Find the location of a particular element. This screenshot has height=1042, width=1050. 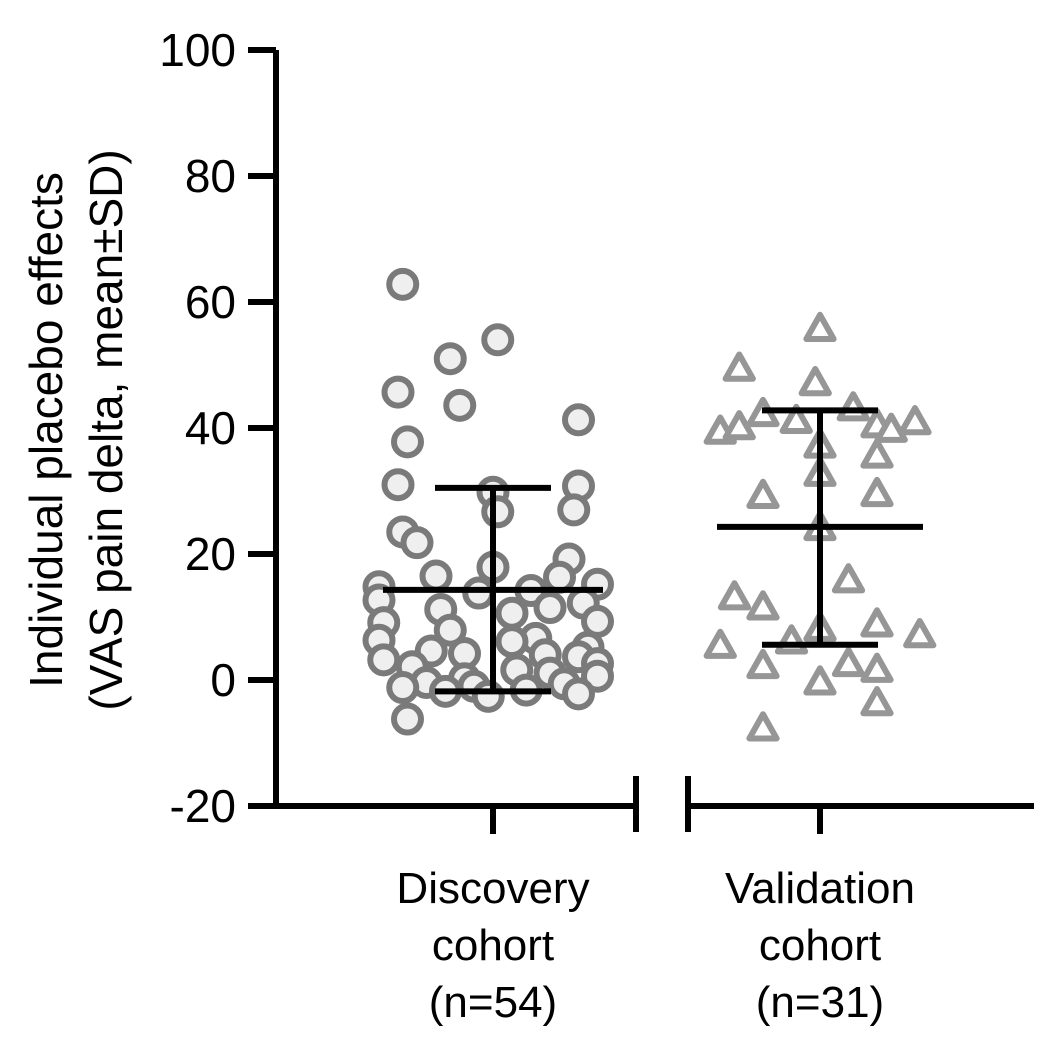

x-category-label-0-line3: (n=54) is located at coordinates (493, 1002).